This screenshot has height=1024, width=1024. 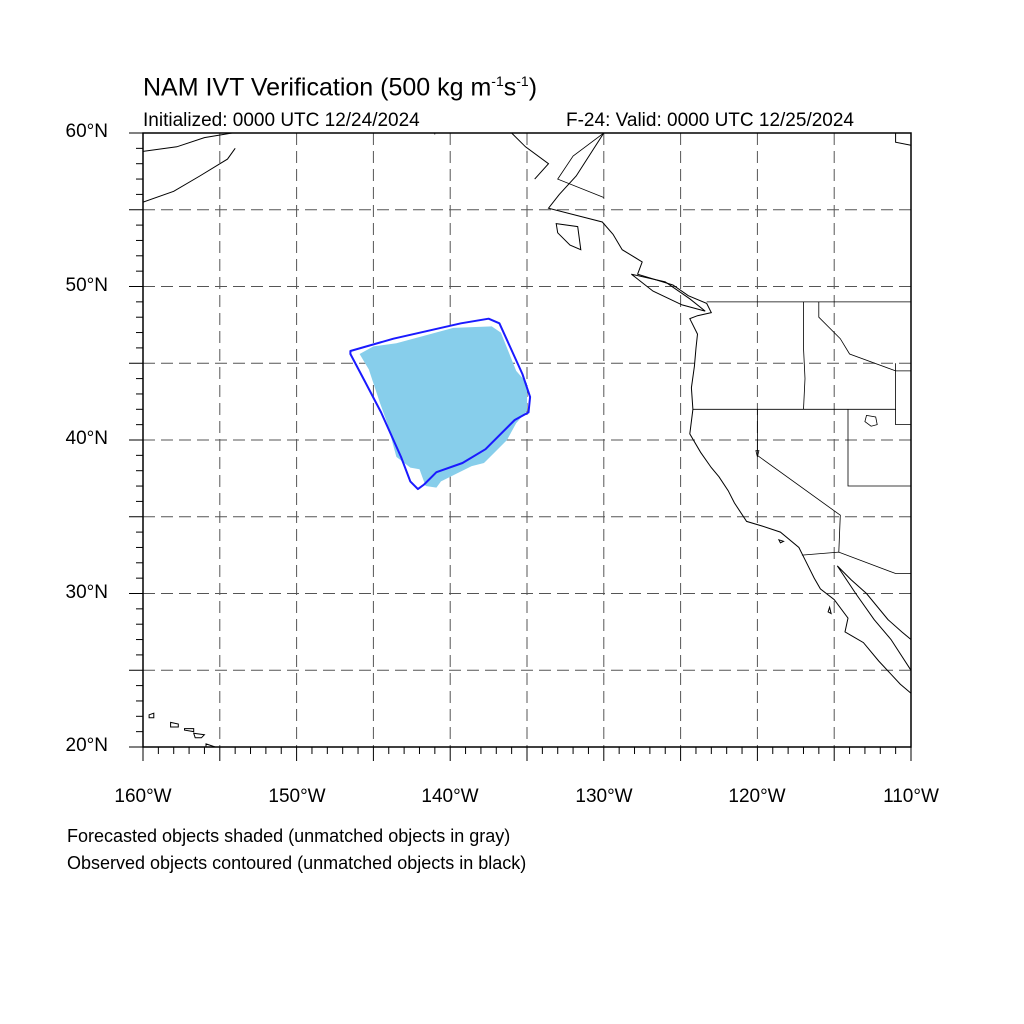 What do you see at coordinates (443, 407) in the screenshot?
I see `forecast-object-shaded` at bounding box center [443, 407].